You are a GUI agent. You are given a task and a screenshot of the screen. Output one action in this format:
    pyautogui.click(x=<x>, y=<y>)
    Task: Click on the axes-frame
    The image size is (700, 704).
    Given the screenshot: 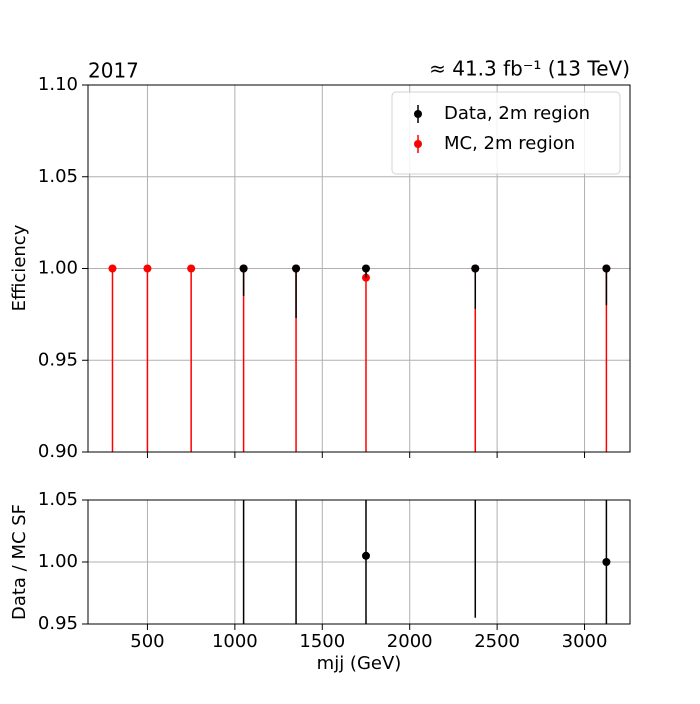 What is the action you would take?
    pyautogui.click(x=359, y=562)
    